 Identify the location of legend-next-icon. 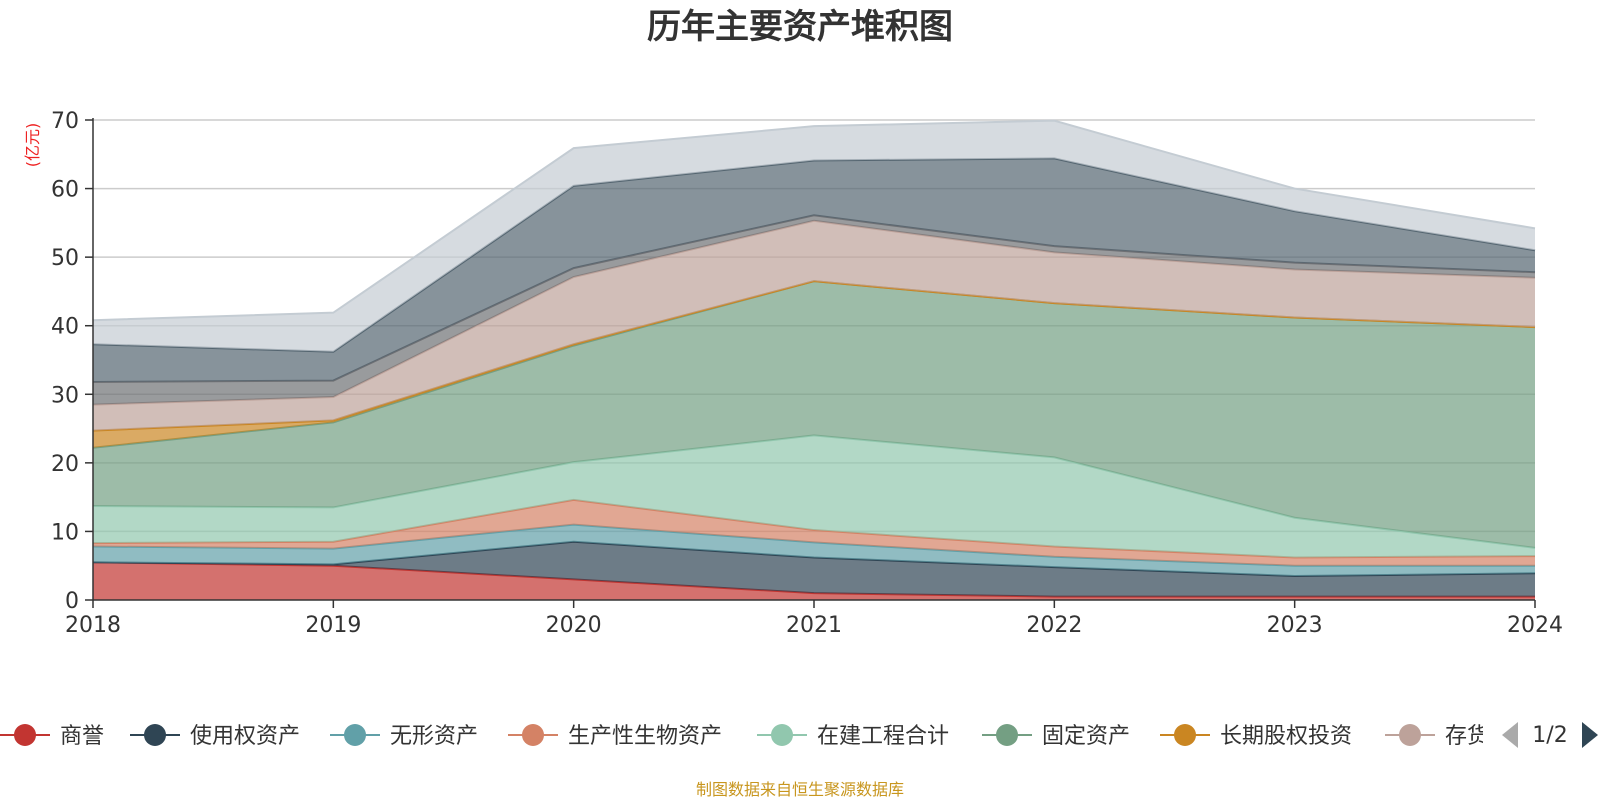
(1590, 735).